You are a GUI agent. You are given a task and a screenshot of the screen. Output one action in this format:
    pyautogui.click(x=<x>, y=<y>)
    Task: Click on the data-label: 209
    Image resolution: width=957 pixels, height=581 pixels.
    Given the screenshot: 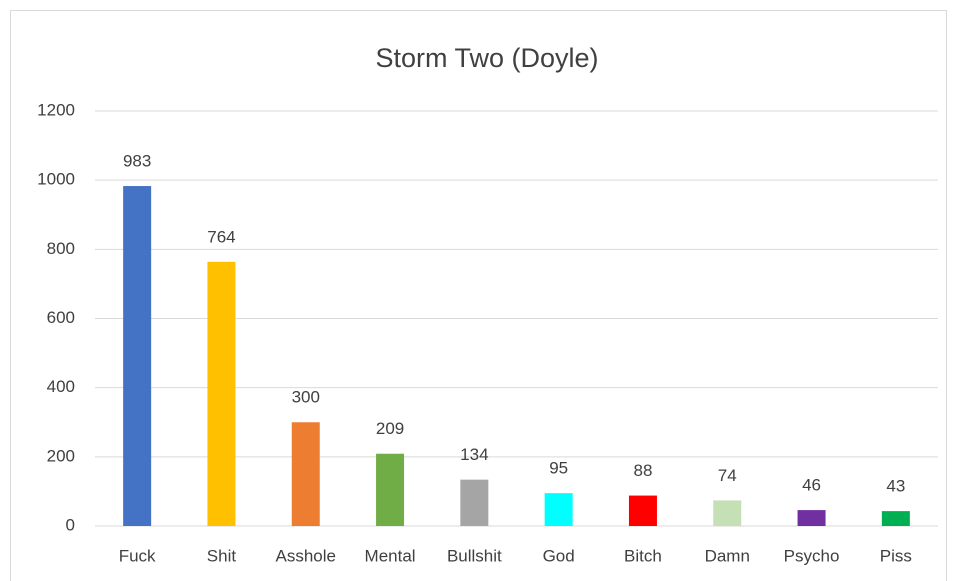 What is the action you would take?
    pyautogui.click(x=390, y=428)
    